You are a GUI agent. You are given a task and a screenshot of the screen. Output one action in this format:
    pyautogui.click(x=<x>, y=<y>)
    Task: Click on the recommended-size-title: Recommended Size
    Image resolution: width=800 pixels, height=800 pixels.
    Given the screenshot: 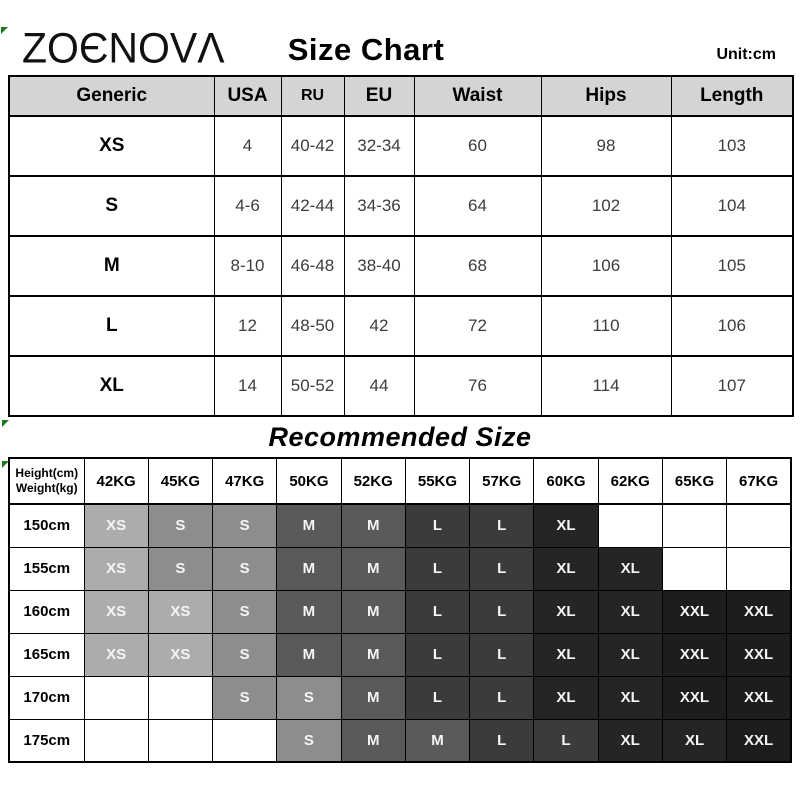 What is the action you would take?
    pyautogui.click(x=400, y=437)
    